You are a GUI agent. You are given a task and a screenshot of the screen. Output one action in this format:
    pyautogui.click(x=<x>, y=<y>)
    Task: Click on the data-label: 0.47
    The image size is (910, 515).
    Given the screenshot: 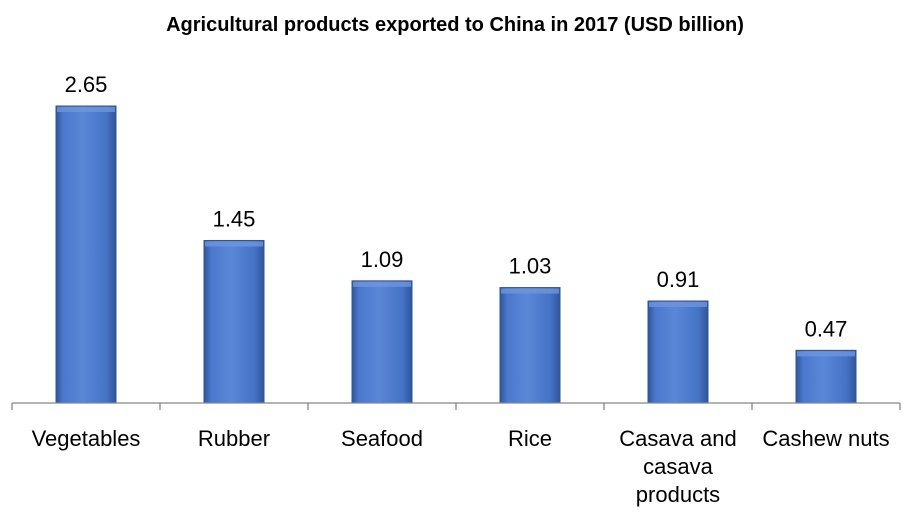 What is the action you would take?
    pyautogui.click(x=826, y=328)
    